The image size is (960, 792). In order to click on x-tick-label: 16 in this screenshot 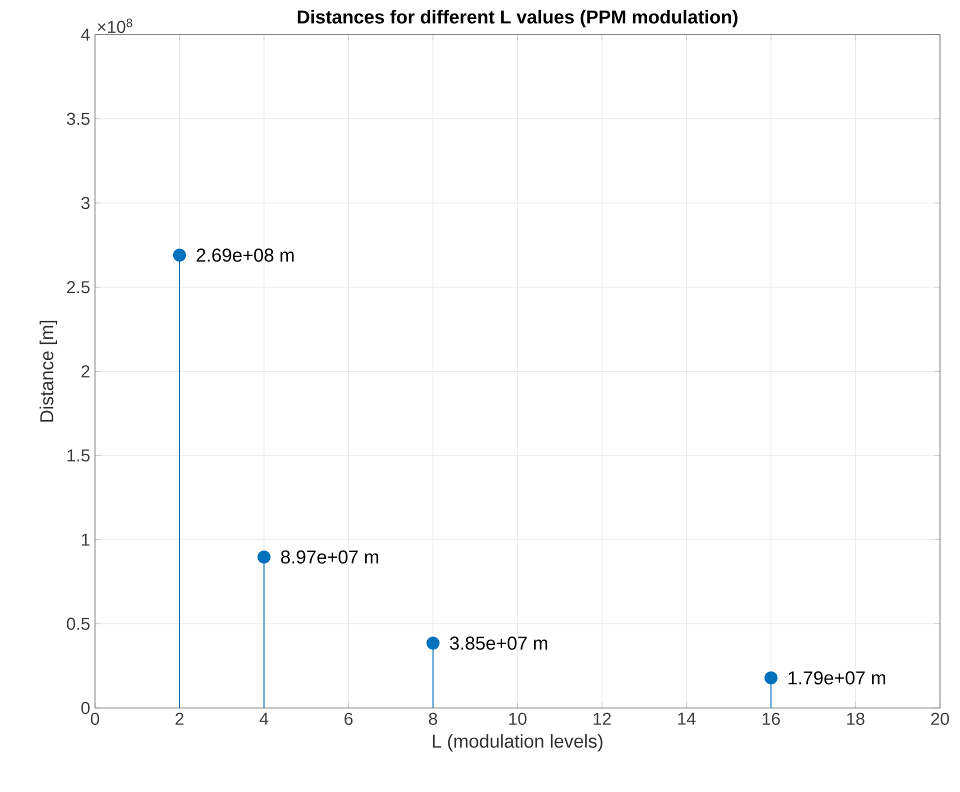, I will do `click(771, 718)`.